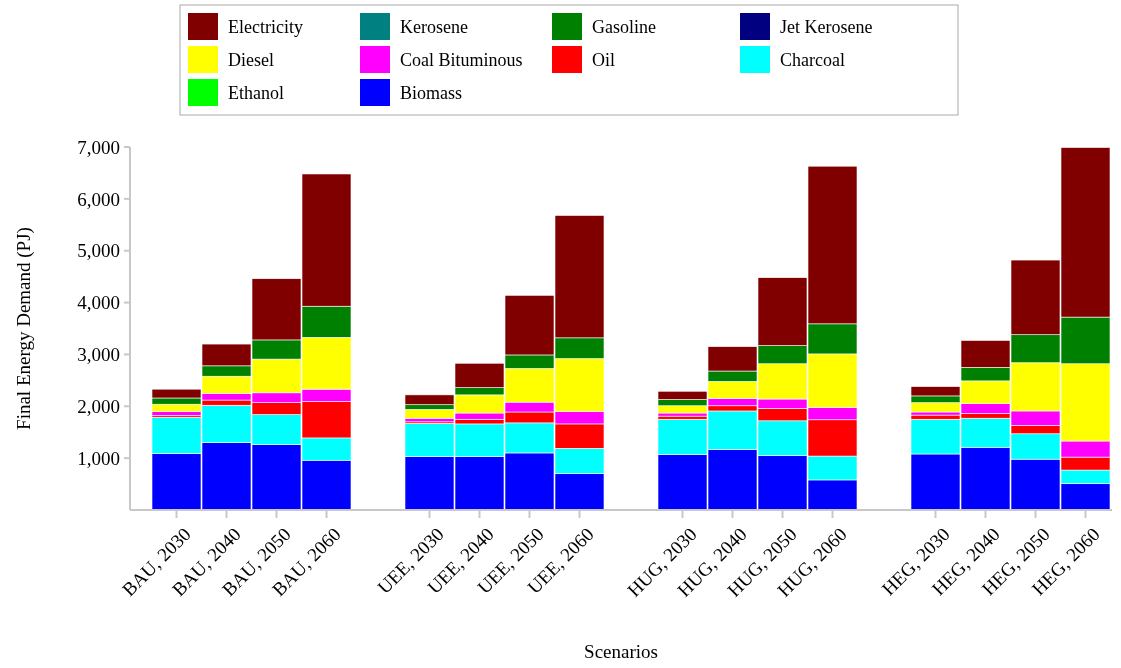  I want to click on legend-label: Charcoal, so click(812, 60).